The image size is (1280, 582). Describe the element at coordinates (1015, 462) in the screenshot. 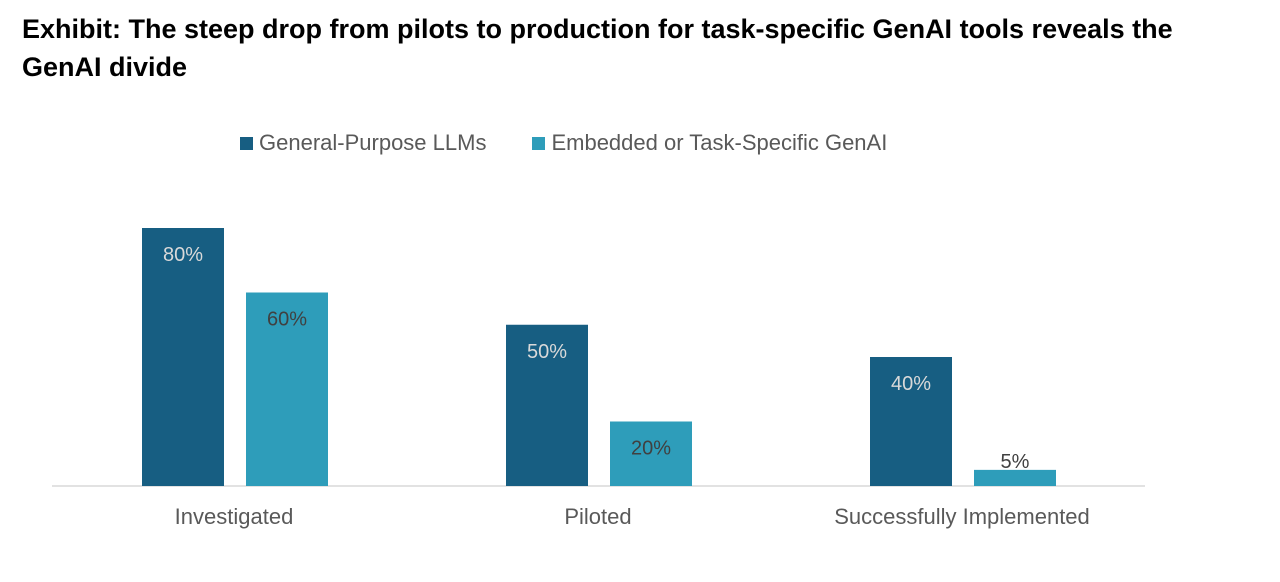

I see `data-label-task-specific-2: 5%` at that location.